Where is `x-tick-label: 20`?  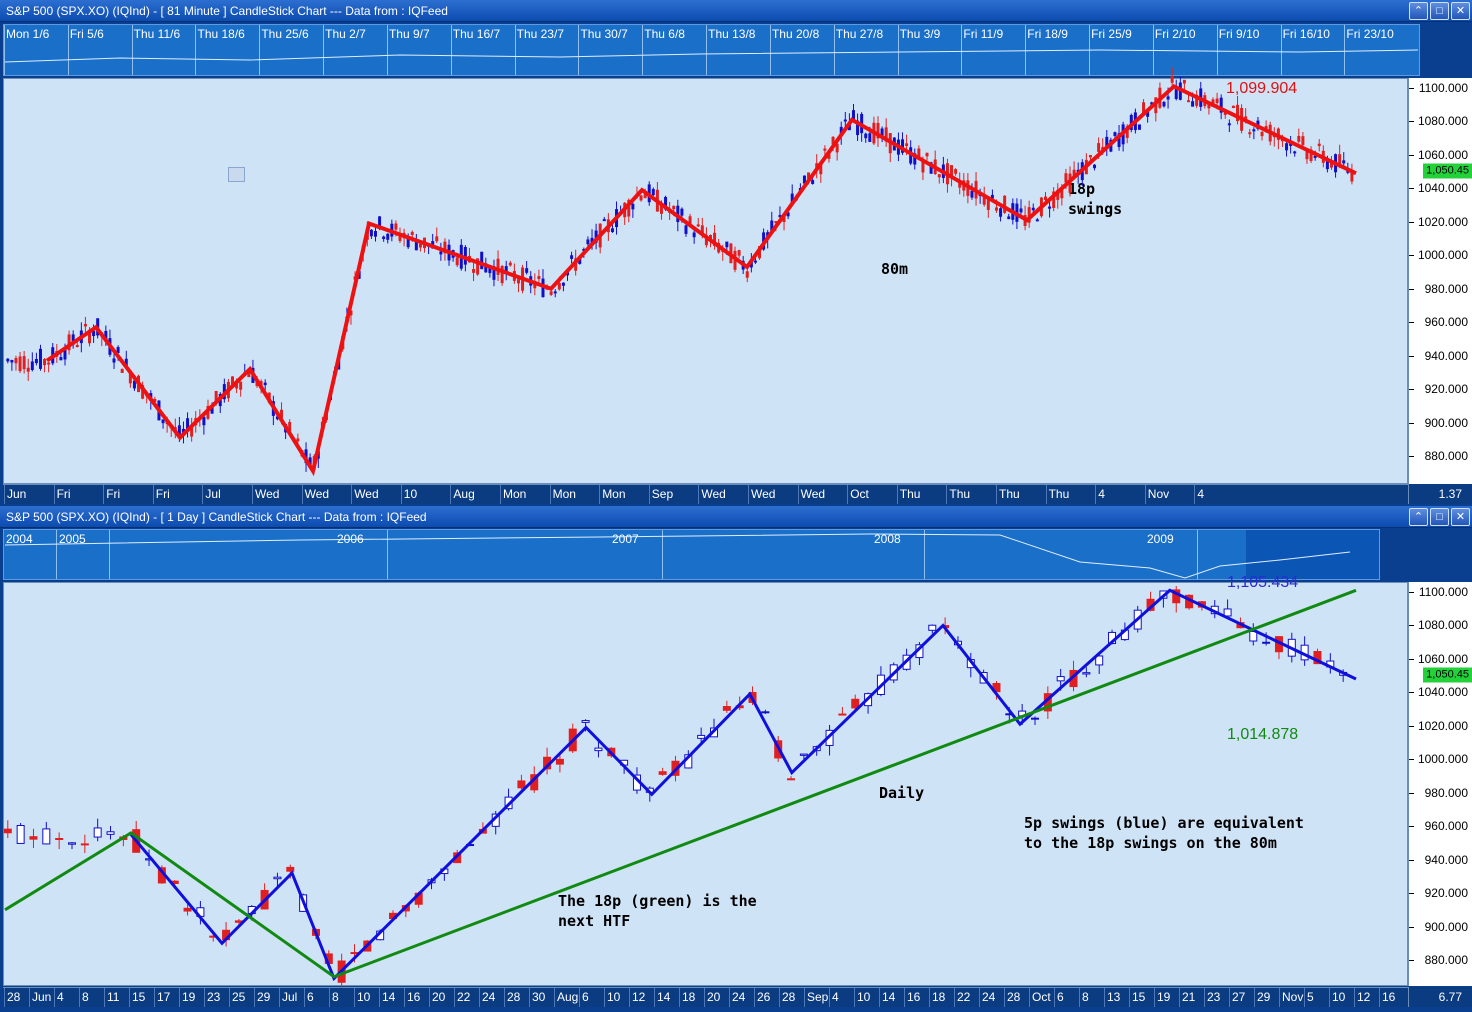
x-tick-label: 20 is located at coordinates (439, 997).